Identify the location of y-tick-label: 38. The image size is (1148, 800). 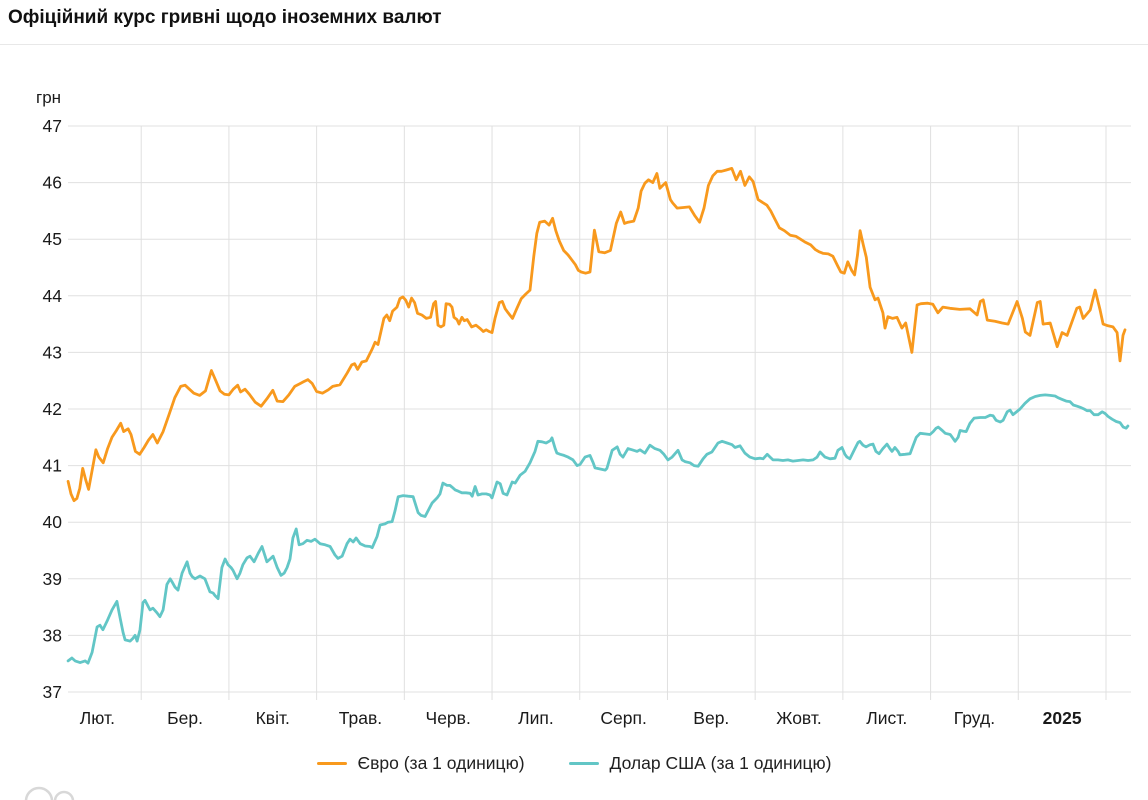
(52, 635).